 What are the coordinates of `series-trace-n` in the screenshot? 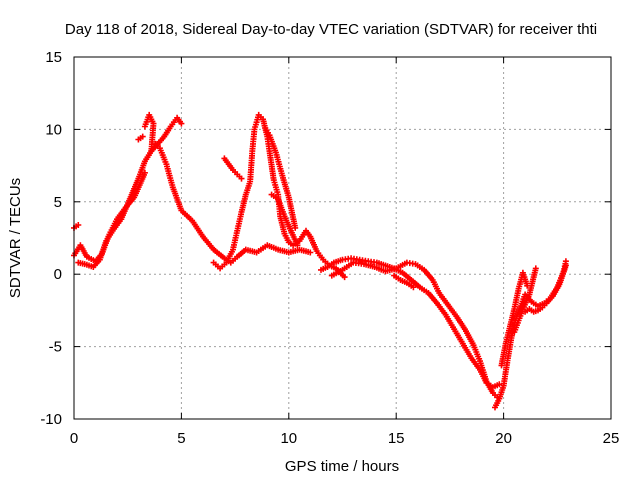 It's located at (514, 319).